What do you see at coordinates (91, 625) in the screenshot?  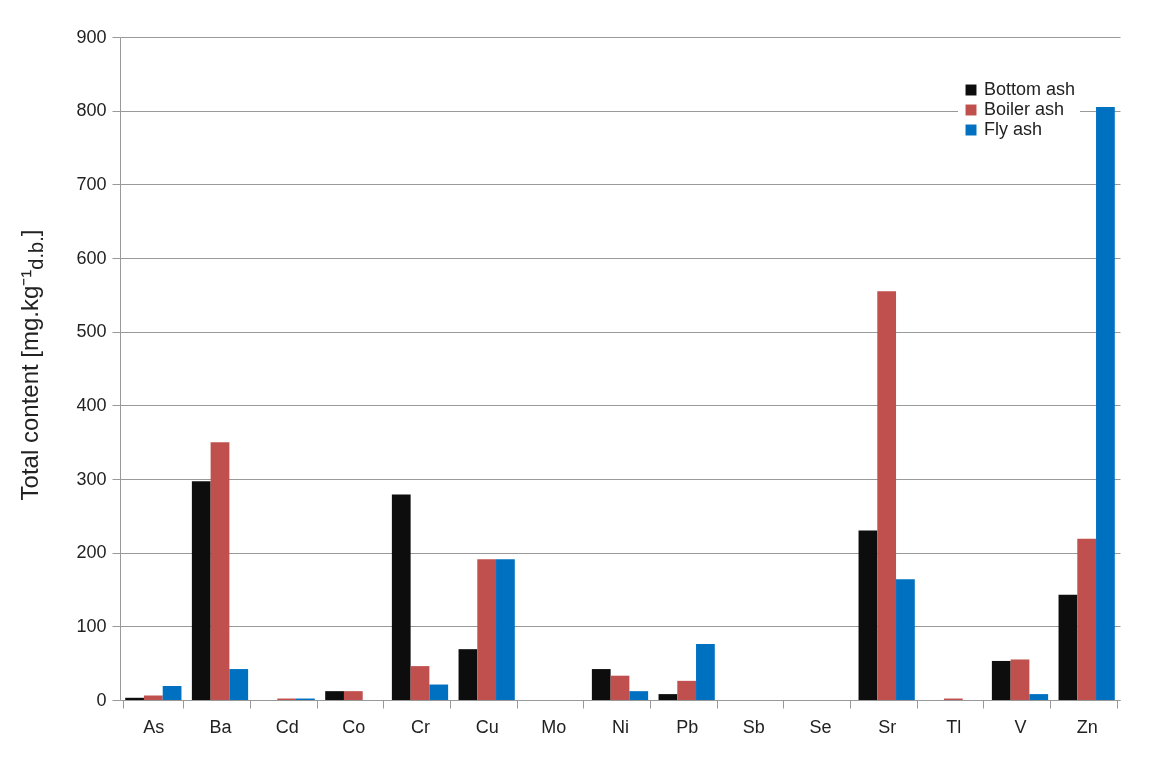 I see `y-tick-label: 100` at bounding box center [91, 625].